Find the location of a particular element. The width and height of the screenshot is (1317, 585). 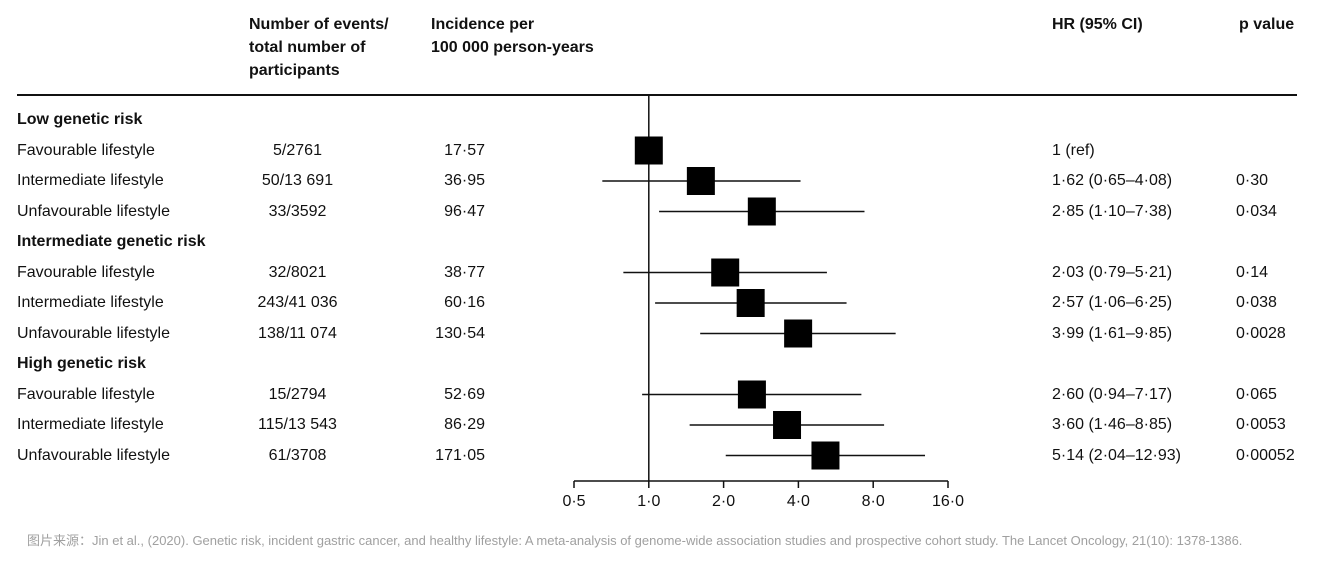

p-value-cell: 0·30 is located at coordinates (1252, 180).